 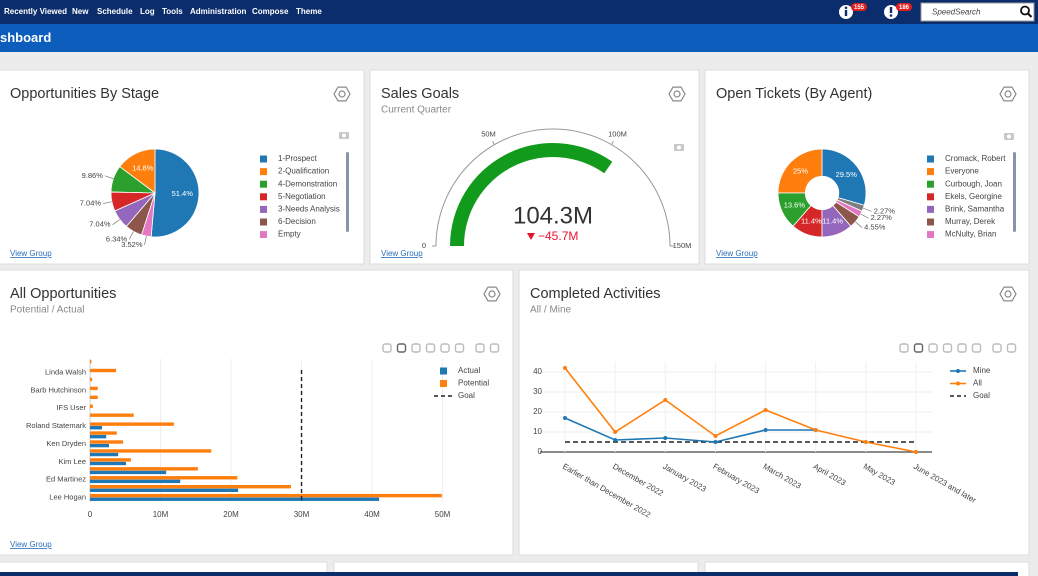 What do you see at coordinates (115, 11) in the screenshot?
I see `nav-item: Schedule` at bounding box center [115, 11].